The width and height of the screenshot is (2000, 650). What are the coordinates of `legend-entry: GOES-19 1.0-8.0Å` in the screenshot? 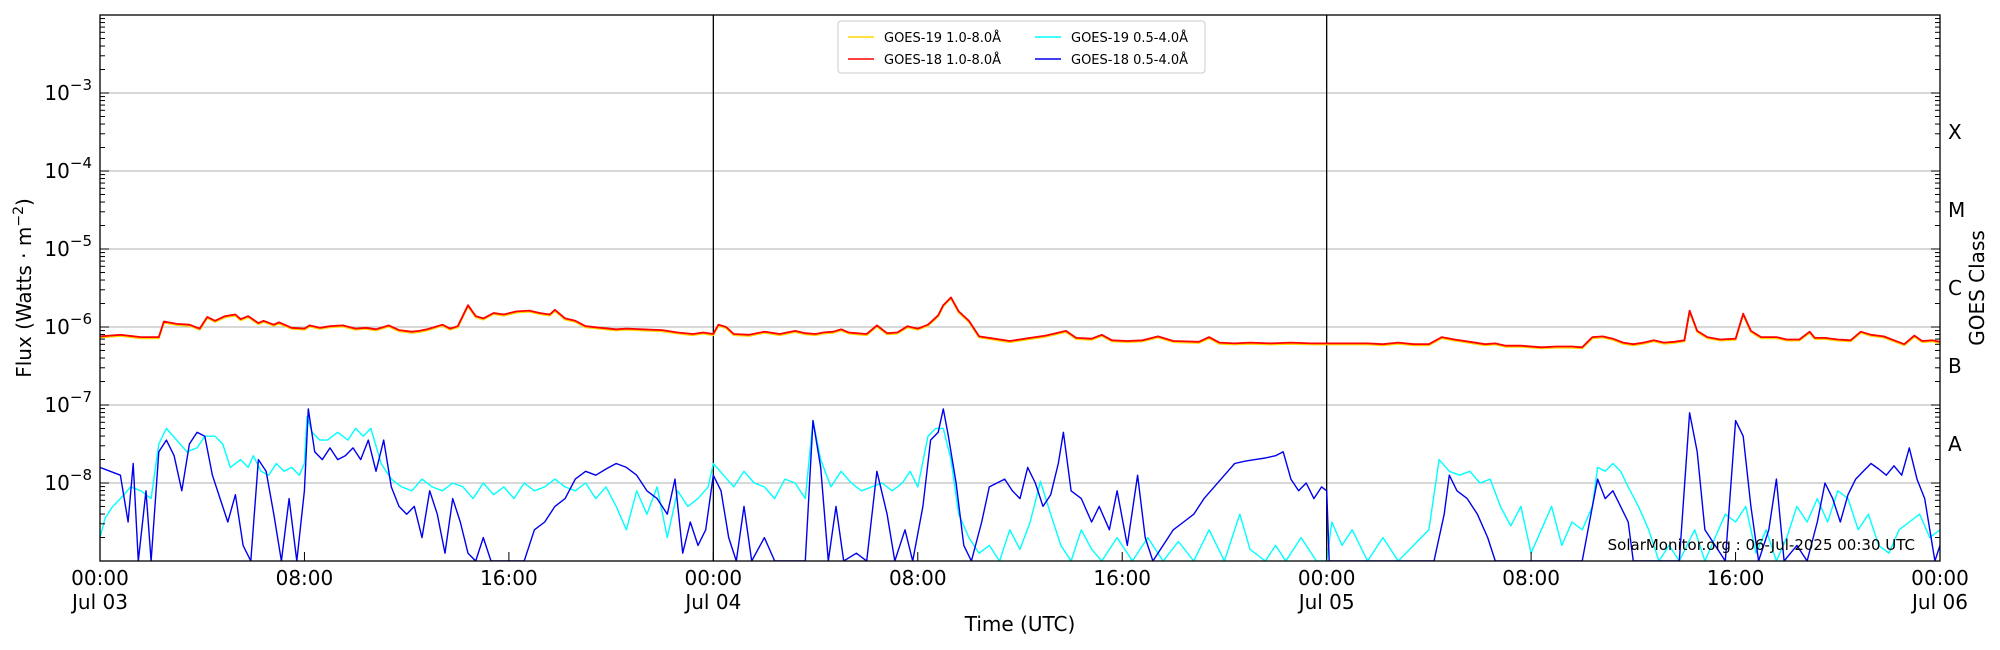 It's located at (924, 38).